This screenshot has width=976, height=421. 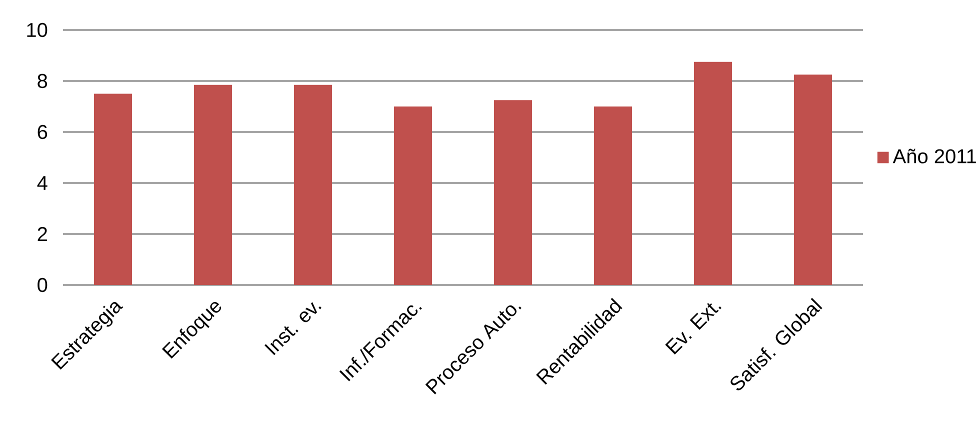 What do you see at coordinates (293, 329) in the screenshot?
I see `x-tick-label: Inst. ev.` at bounding box center [293, 329].